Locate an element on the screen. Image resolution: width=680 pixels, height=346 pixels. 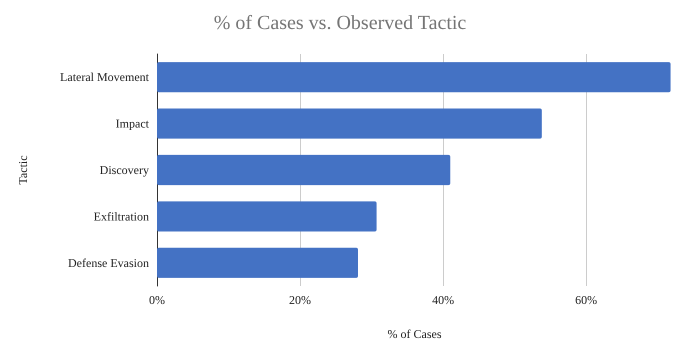
y-axis-title: Tactic is located at coordinates (23, 170).